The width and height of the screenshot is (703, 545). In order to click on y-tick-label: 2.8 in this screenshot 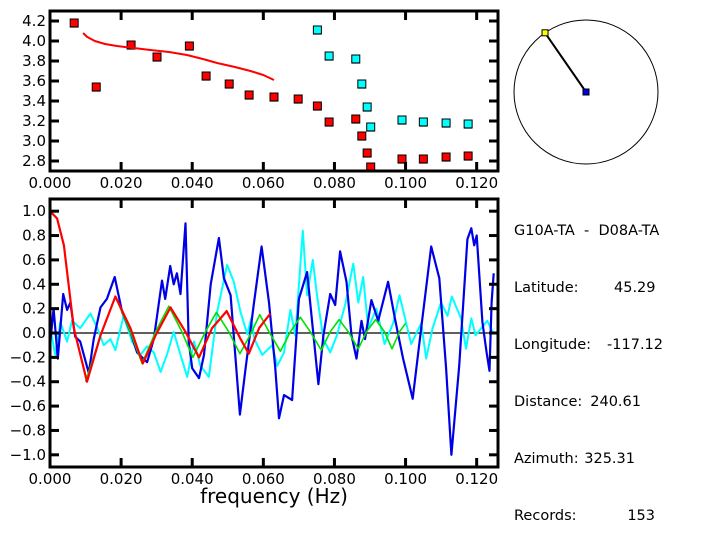, I will do `click(34, 161)`.